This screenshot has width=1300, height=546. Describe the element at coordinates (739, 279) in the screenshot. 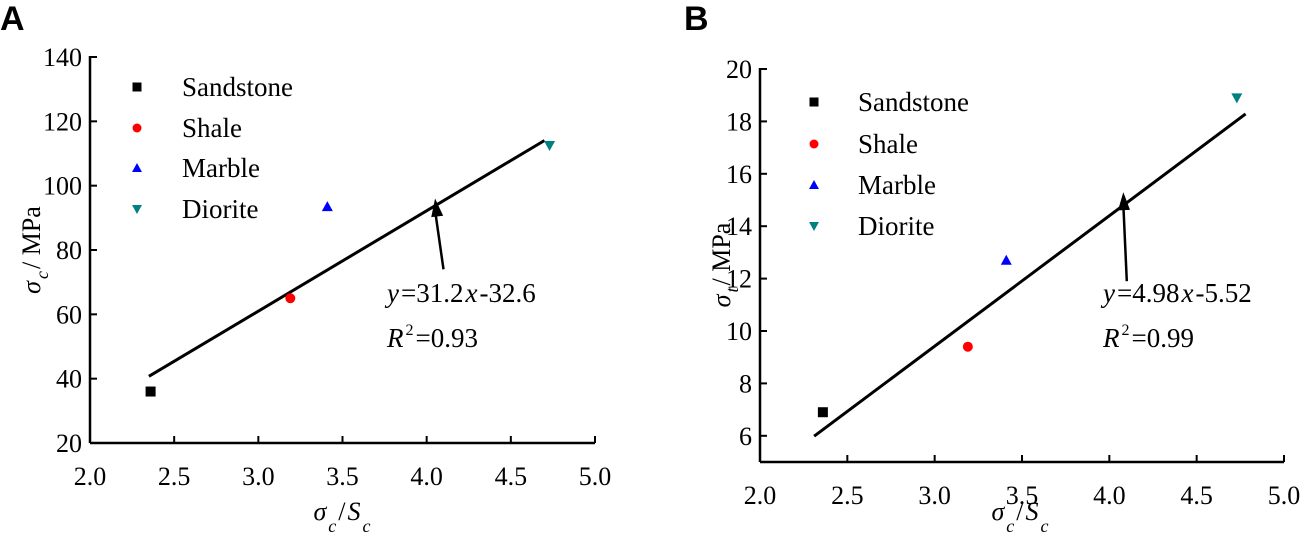

I see `y-tick-label: 12` at that location.